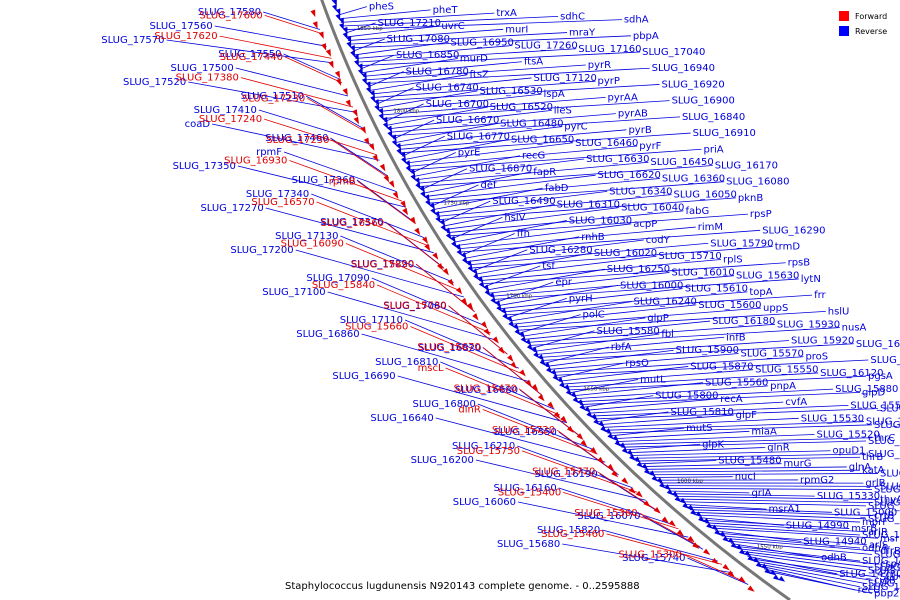 This screenshot has width=900, height=600. I want to click on gene-label: arlR, so click(878, 532).